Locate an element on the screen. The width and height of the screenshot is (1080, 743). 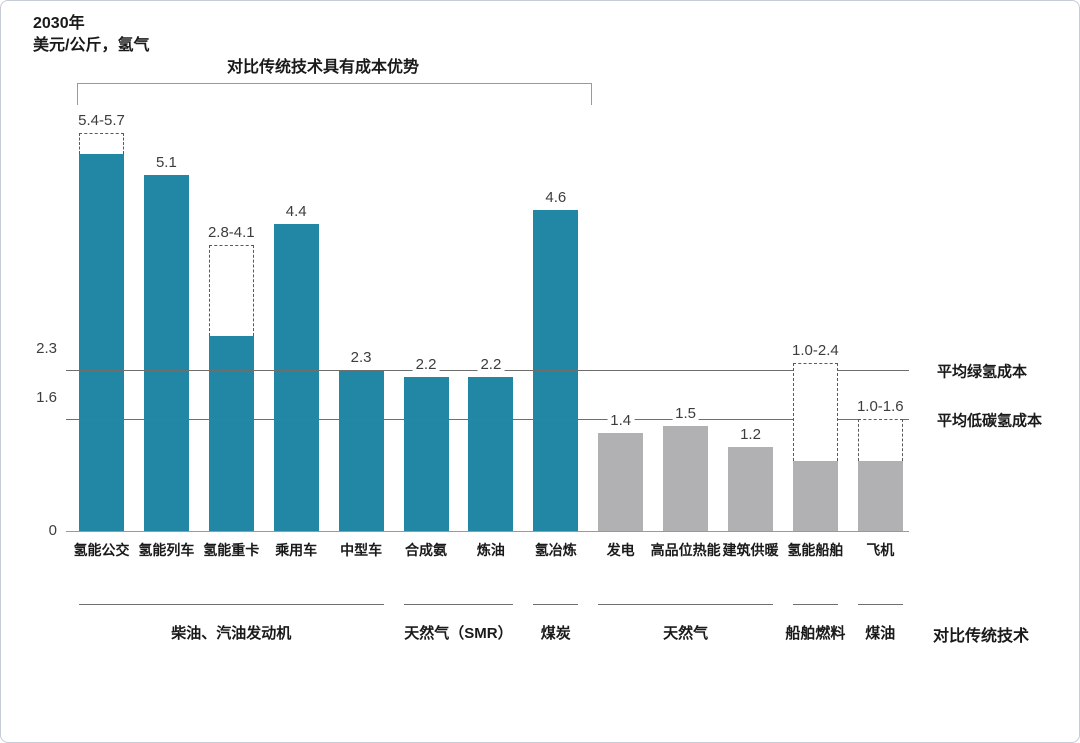
bar-category-label: 飞机 is located at coordinates (880, 550).